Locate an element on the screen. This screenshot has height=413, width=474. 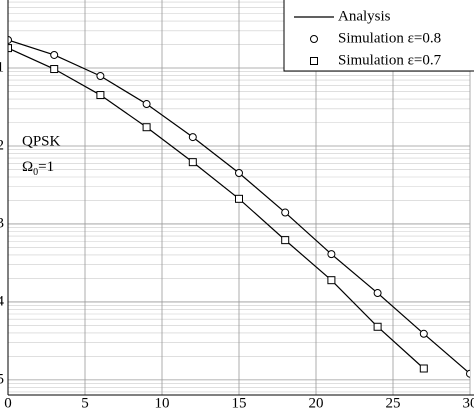
annotation: QPSK is located at coordinates (41, 141).